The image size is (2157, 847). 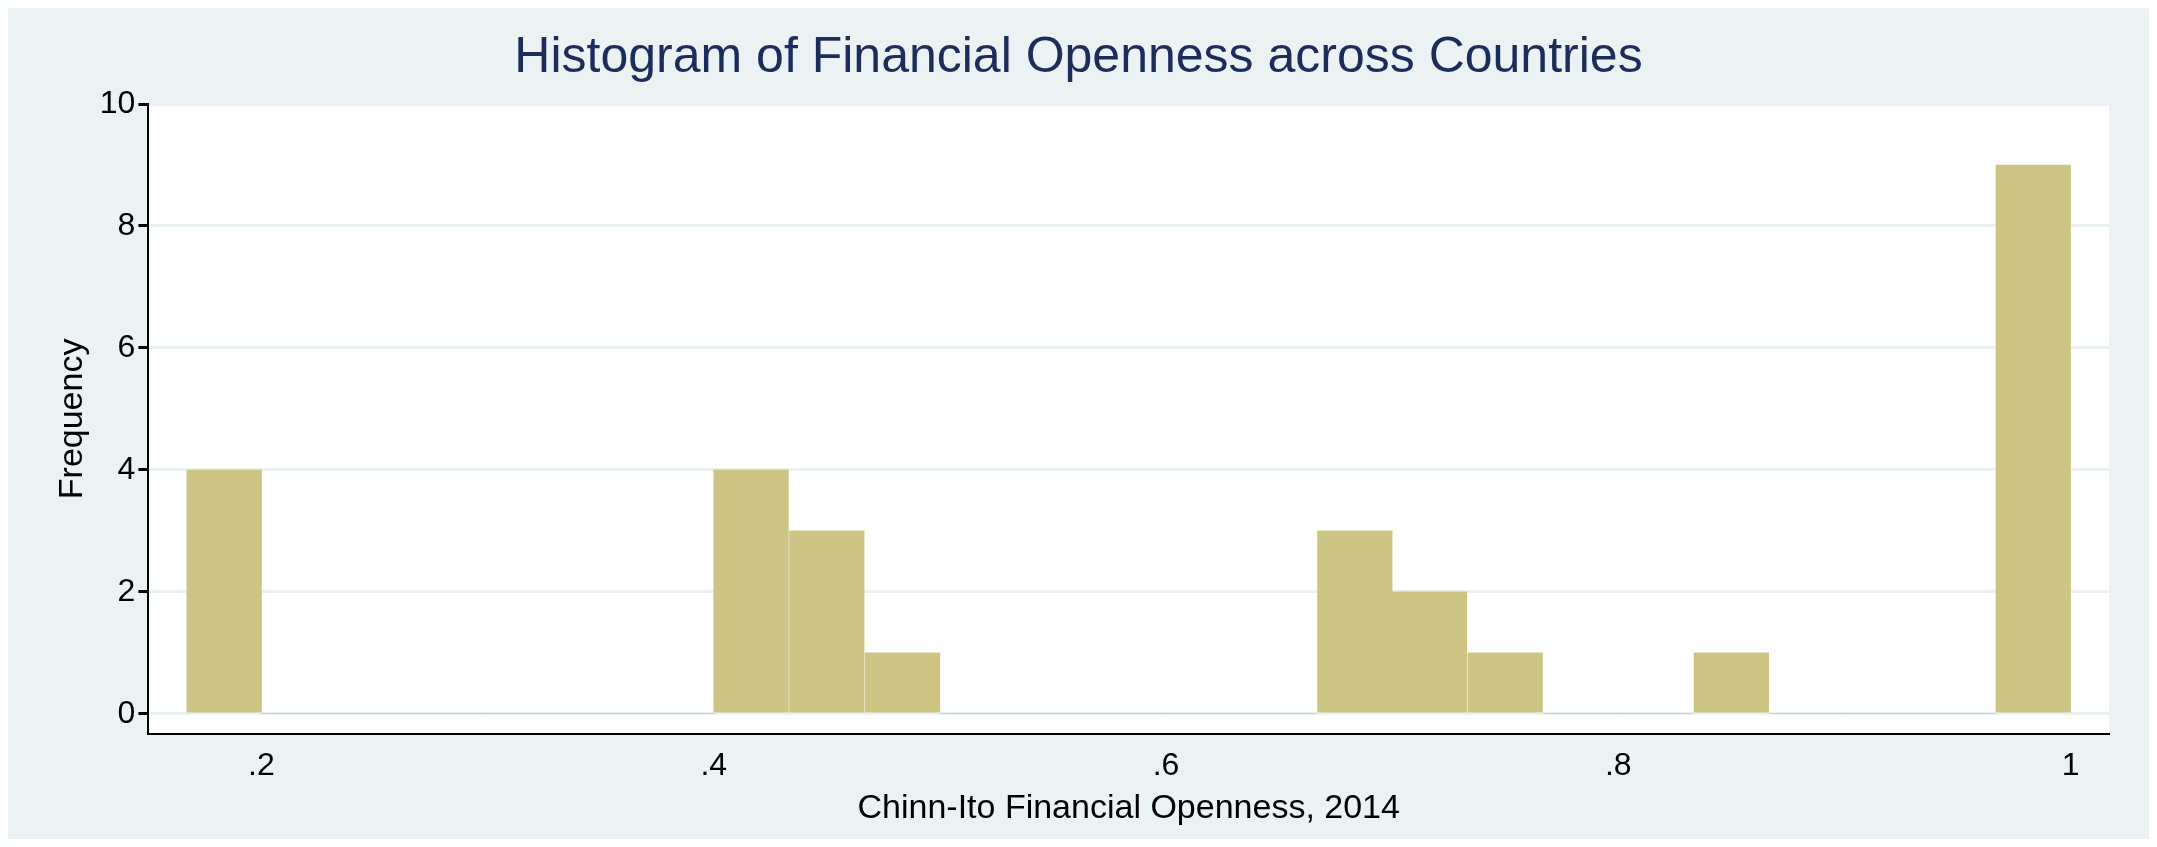 What do you see at coordinates (1166, 763) in the screenshot?
I see `x-tick-label: .6` at bounding box center [1166, 763].